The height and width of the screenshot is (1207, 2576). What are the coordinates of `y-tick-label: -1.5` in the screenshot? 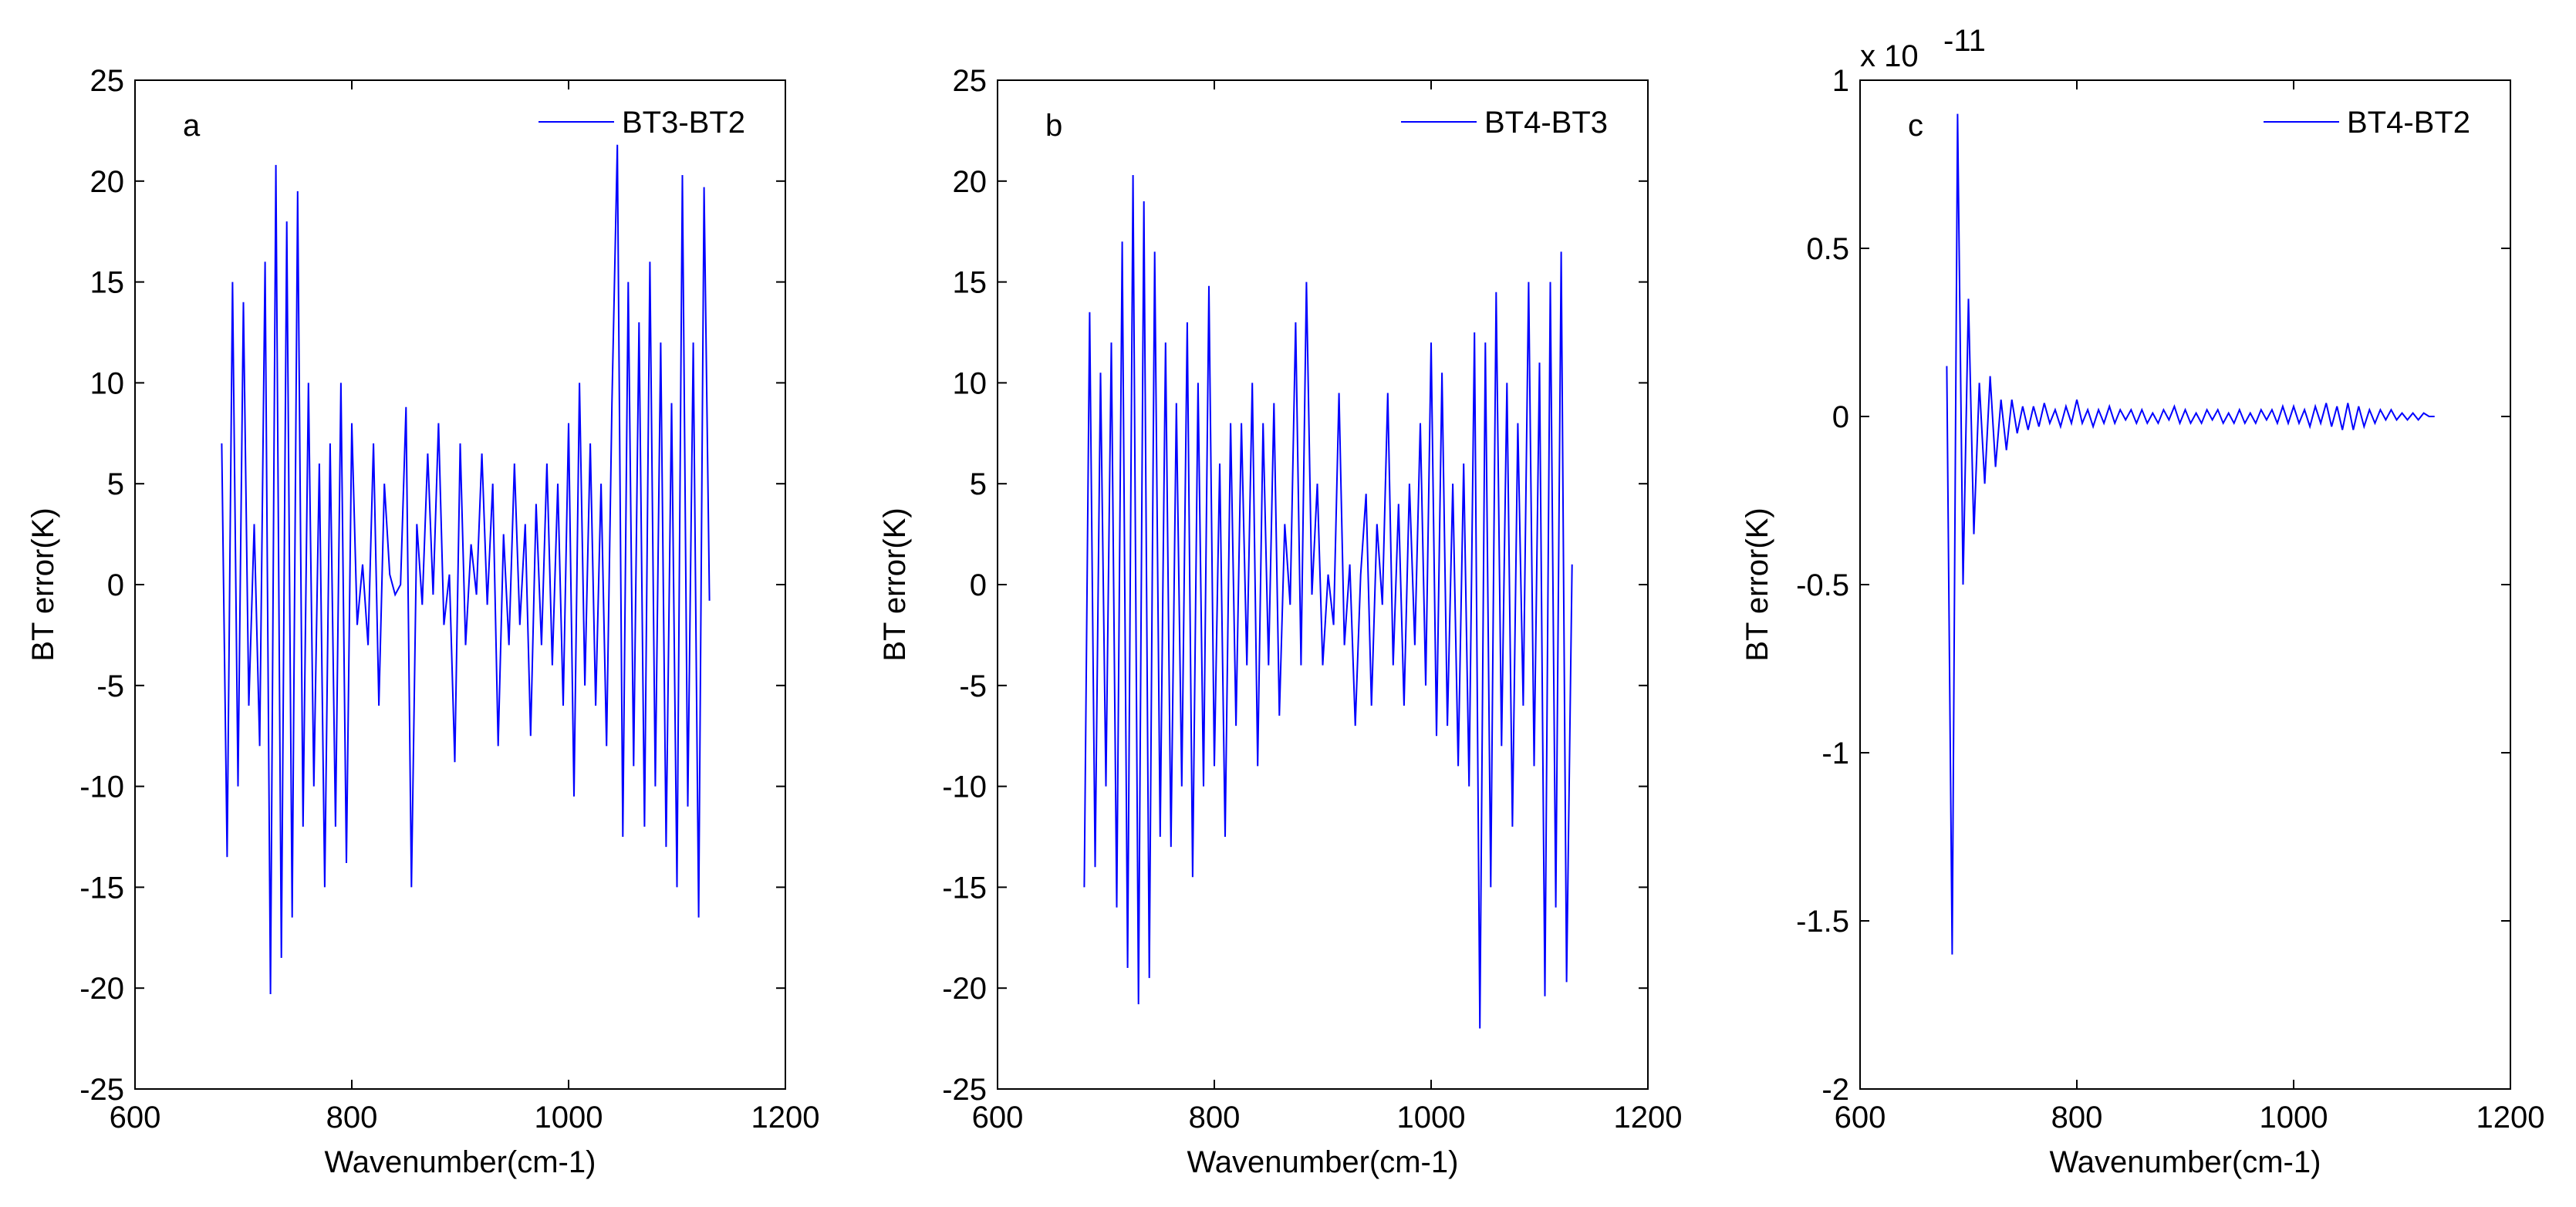 It's located at (1822, 922).